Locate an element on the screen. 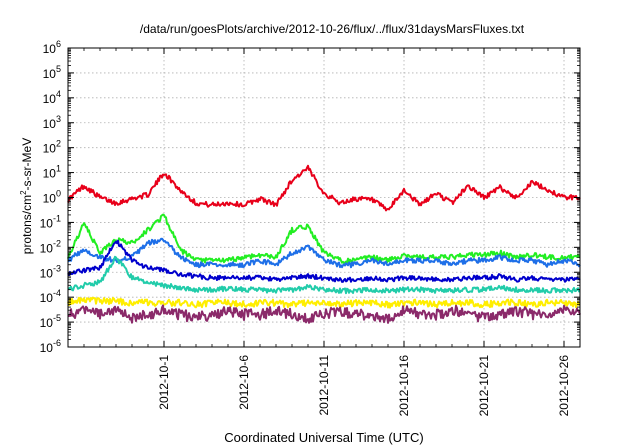 Image resolution: width=640 pixels, height=448 pixels. y-tick-label: 10⁻⁶ is located at coordinates (50, 346).